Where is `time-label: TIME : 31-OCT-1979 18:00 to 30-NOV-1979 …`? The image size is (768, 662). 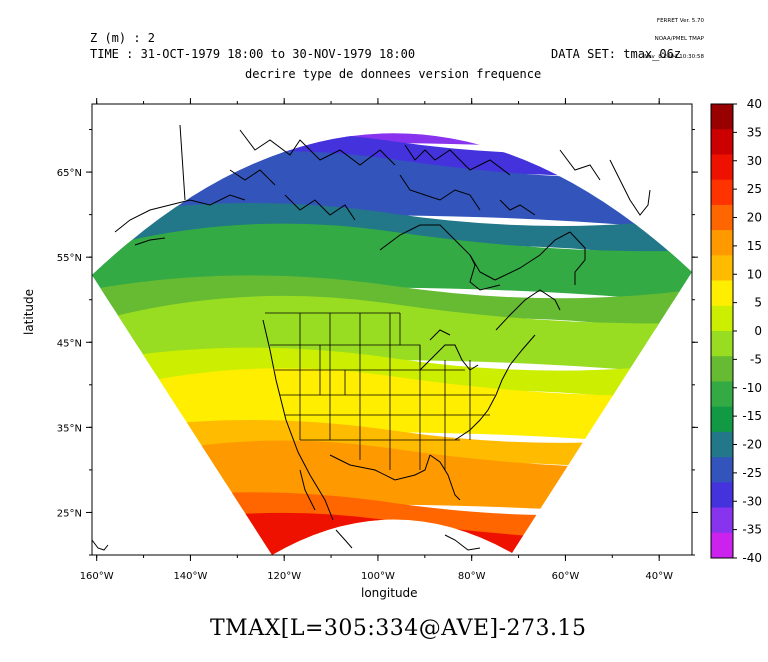 time-label: TIME : 31-OCT-1979 18:00 to 30-NOV-1979 … is located at coordinates (253, 54).